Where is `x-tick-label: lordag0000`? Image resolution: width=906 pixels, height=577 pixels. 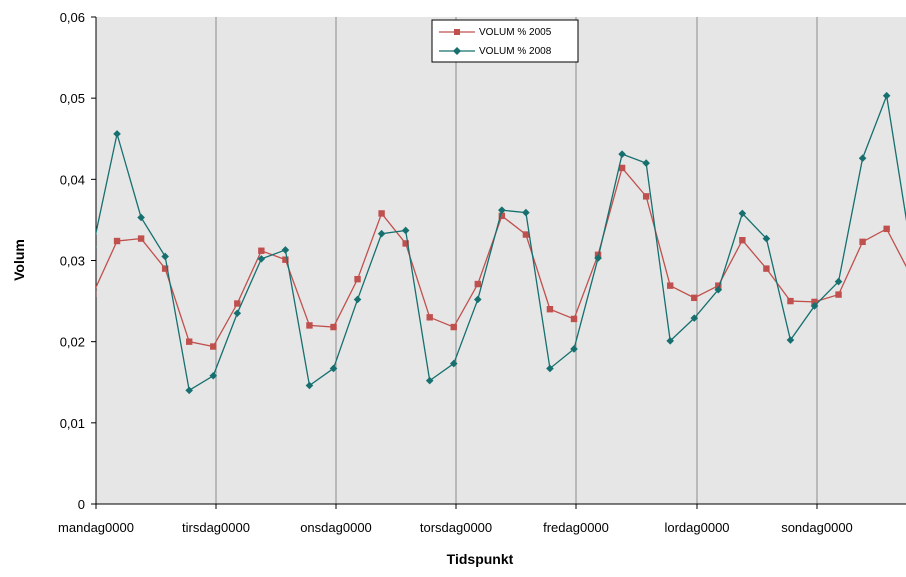 x-tick-label: lordag0000 is located at coordinates (696, 527).